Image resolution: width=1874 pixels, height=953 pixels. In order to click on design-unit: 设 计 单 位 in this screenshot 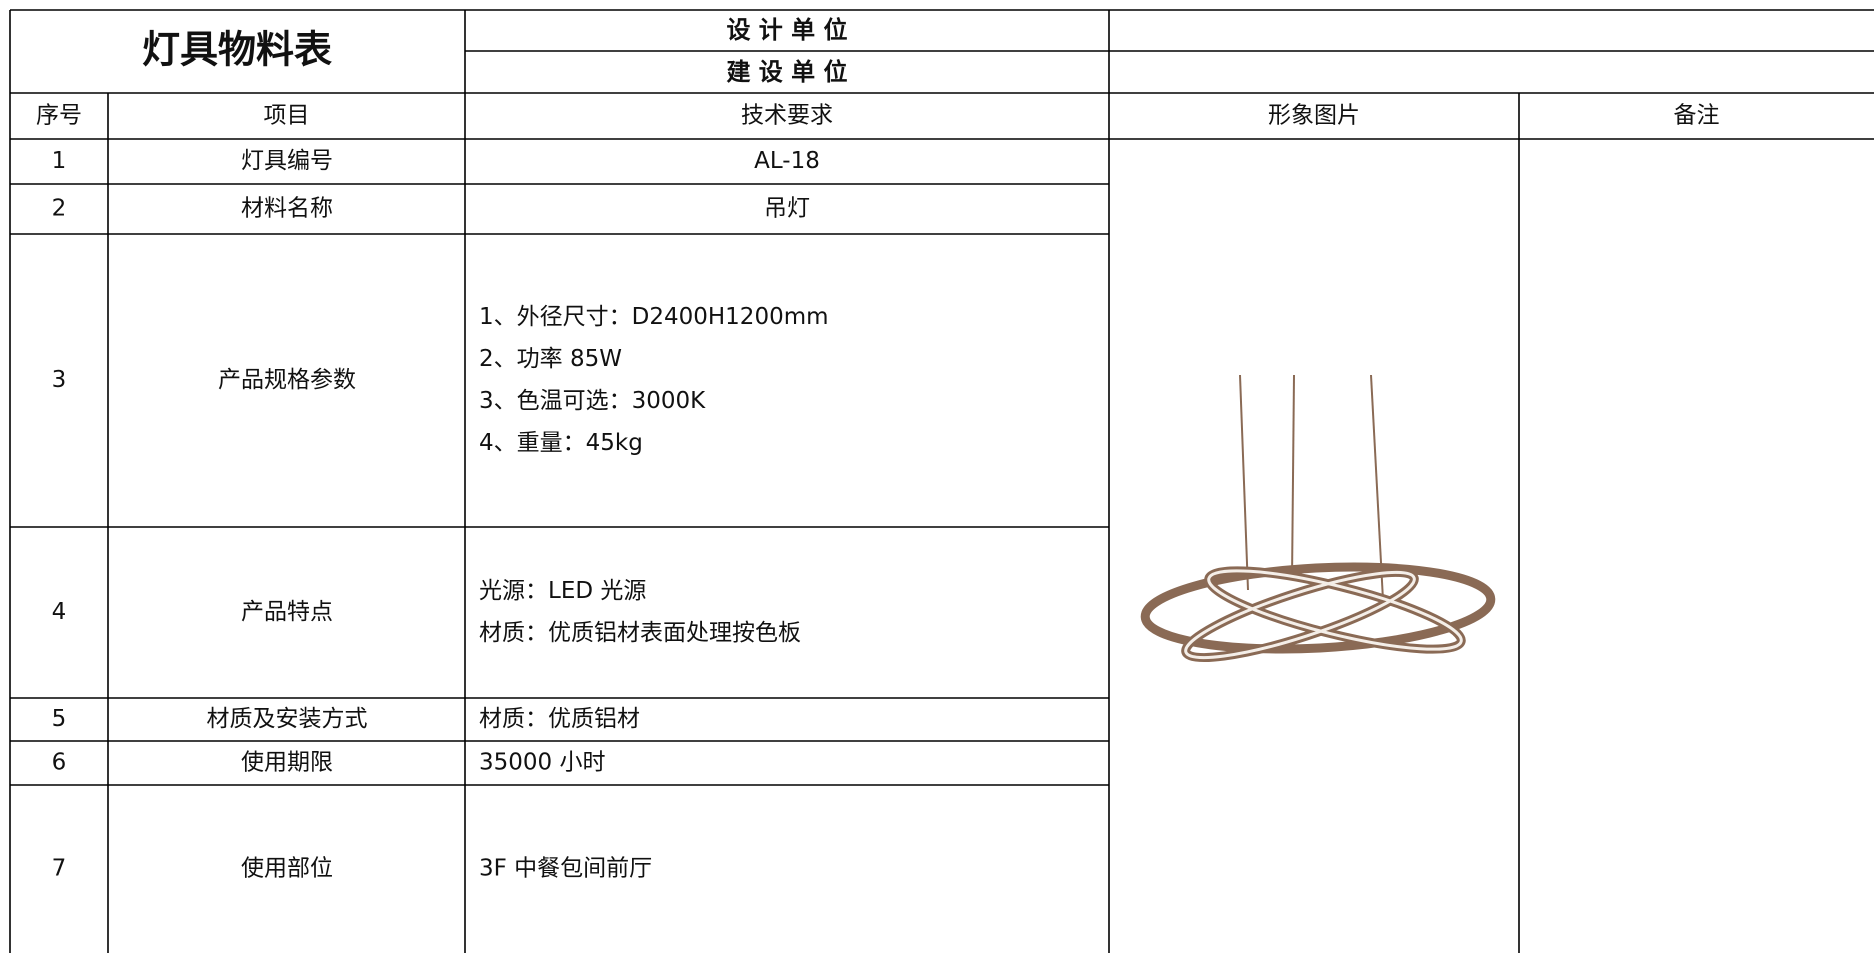, I will do `click(786, 30)`.